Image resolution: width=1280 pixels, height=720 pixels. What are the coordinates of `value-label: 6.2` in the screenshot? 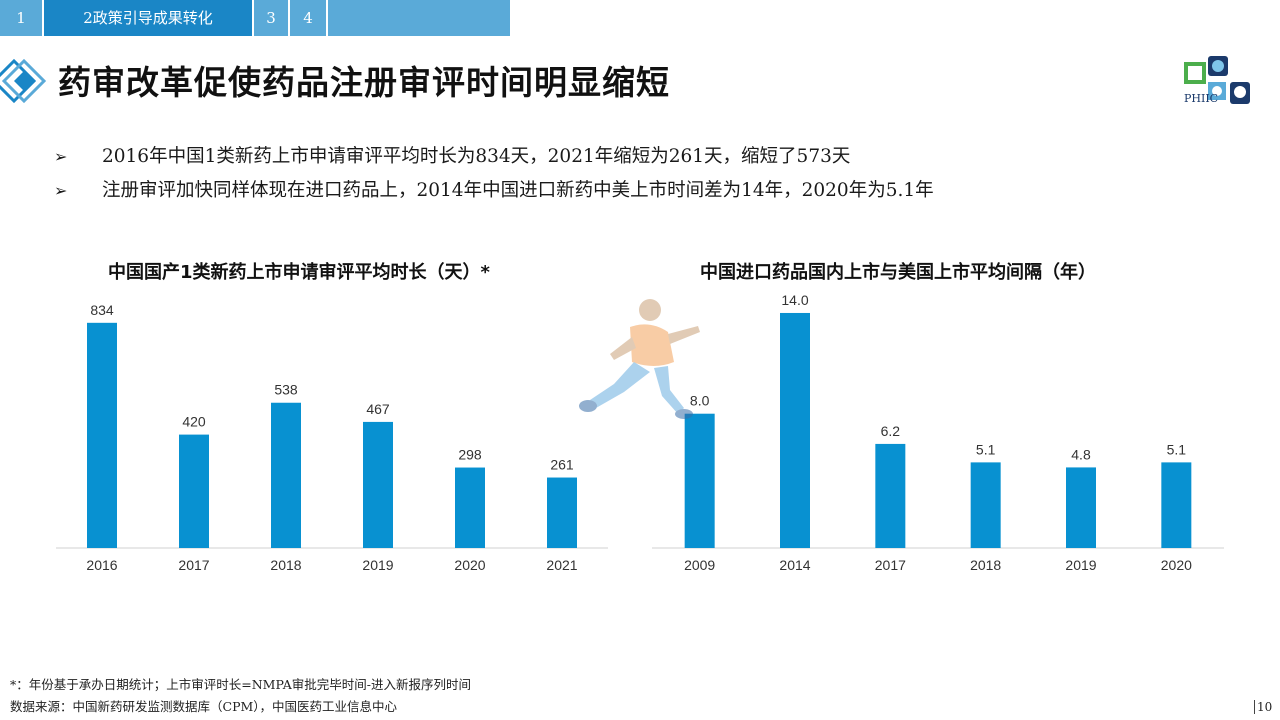 It's located at (891, 431).